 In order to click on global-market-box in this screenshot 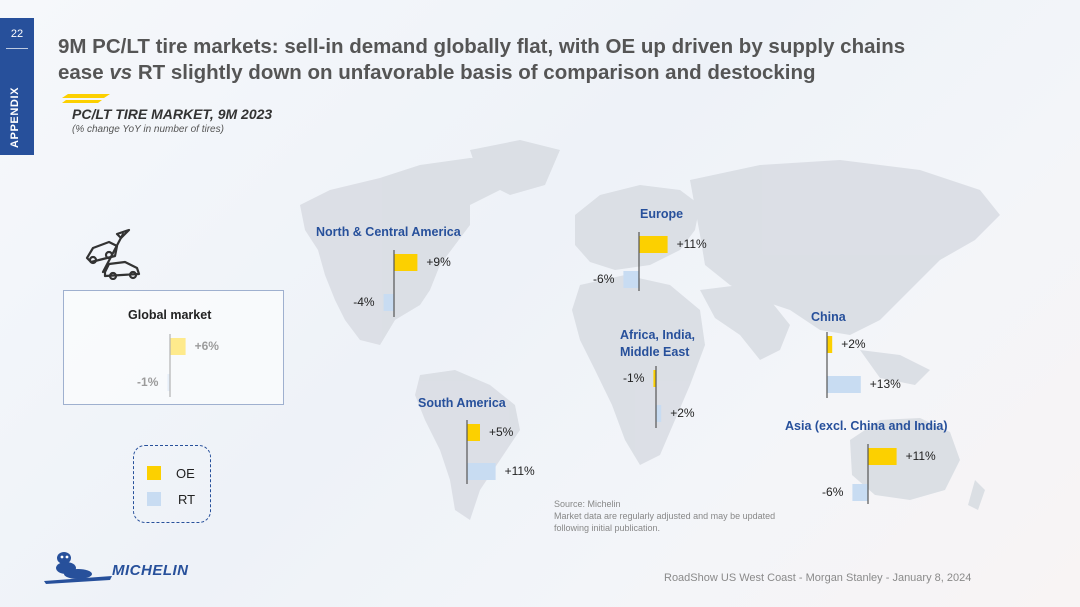, I will do `click(173, 347)`.